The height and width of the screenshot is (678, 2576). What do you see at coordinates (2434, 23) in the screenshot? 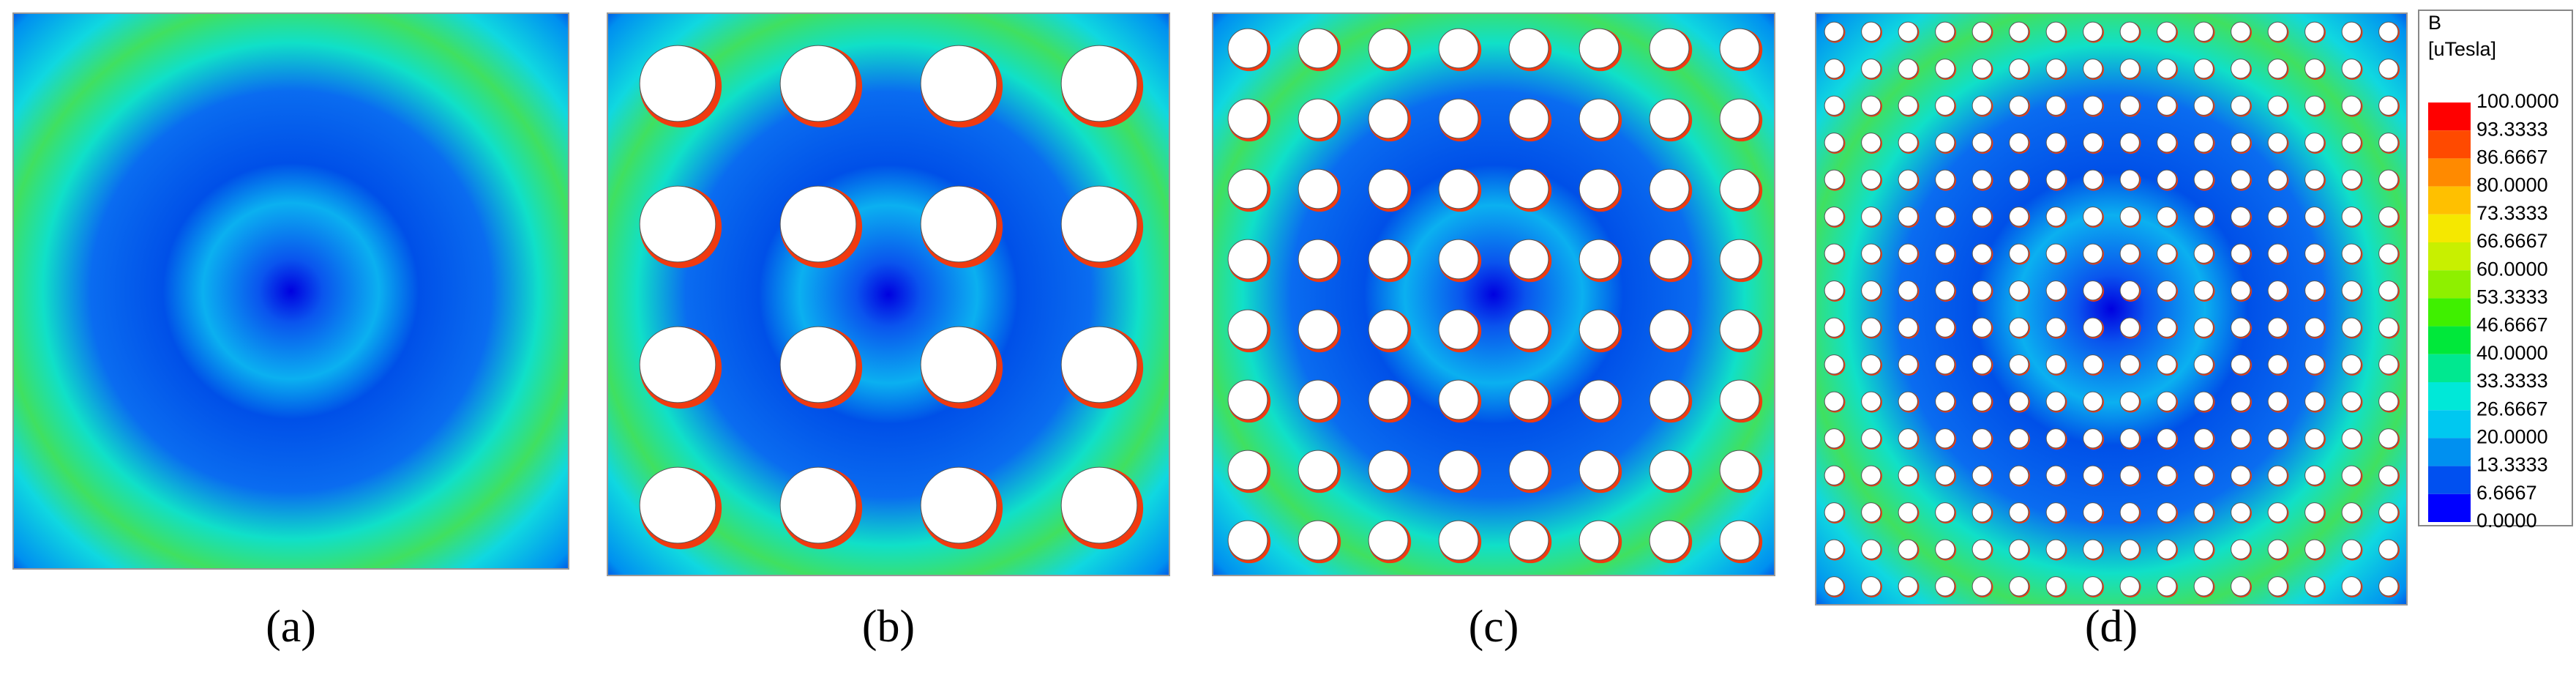
I see `colorbar-quantity: B` at bounding box center [2434, 23].